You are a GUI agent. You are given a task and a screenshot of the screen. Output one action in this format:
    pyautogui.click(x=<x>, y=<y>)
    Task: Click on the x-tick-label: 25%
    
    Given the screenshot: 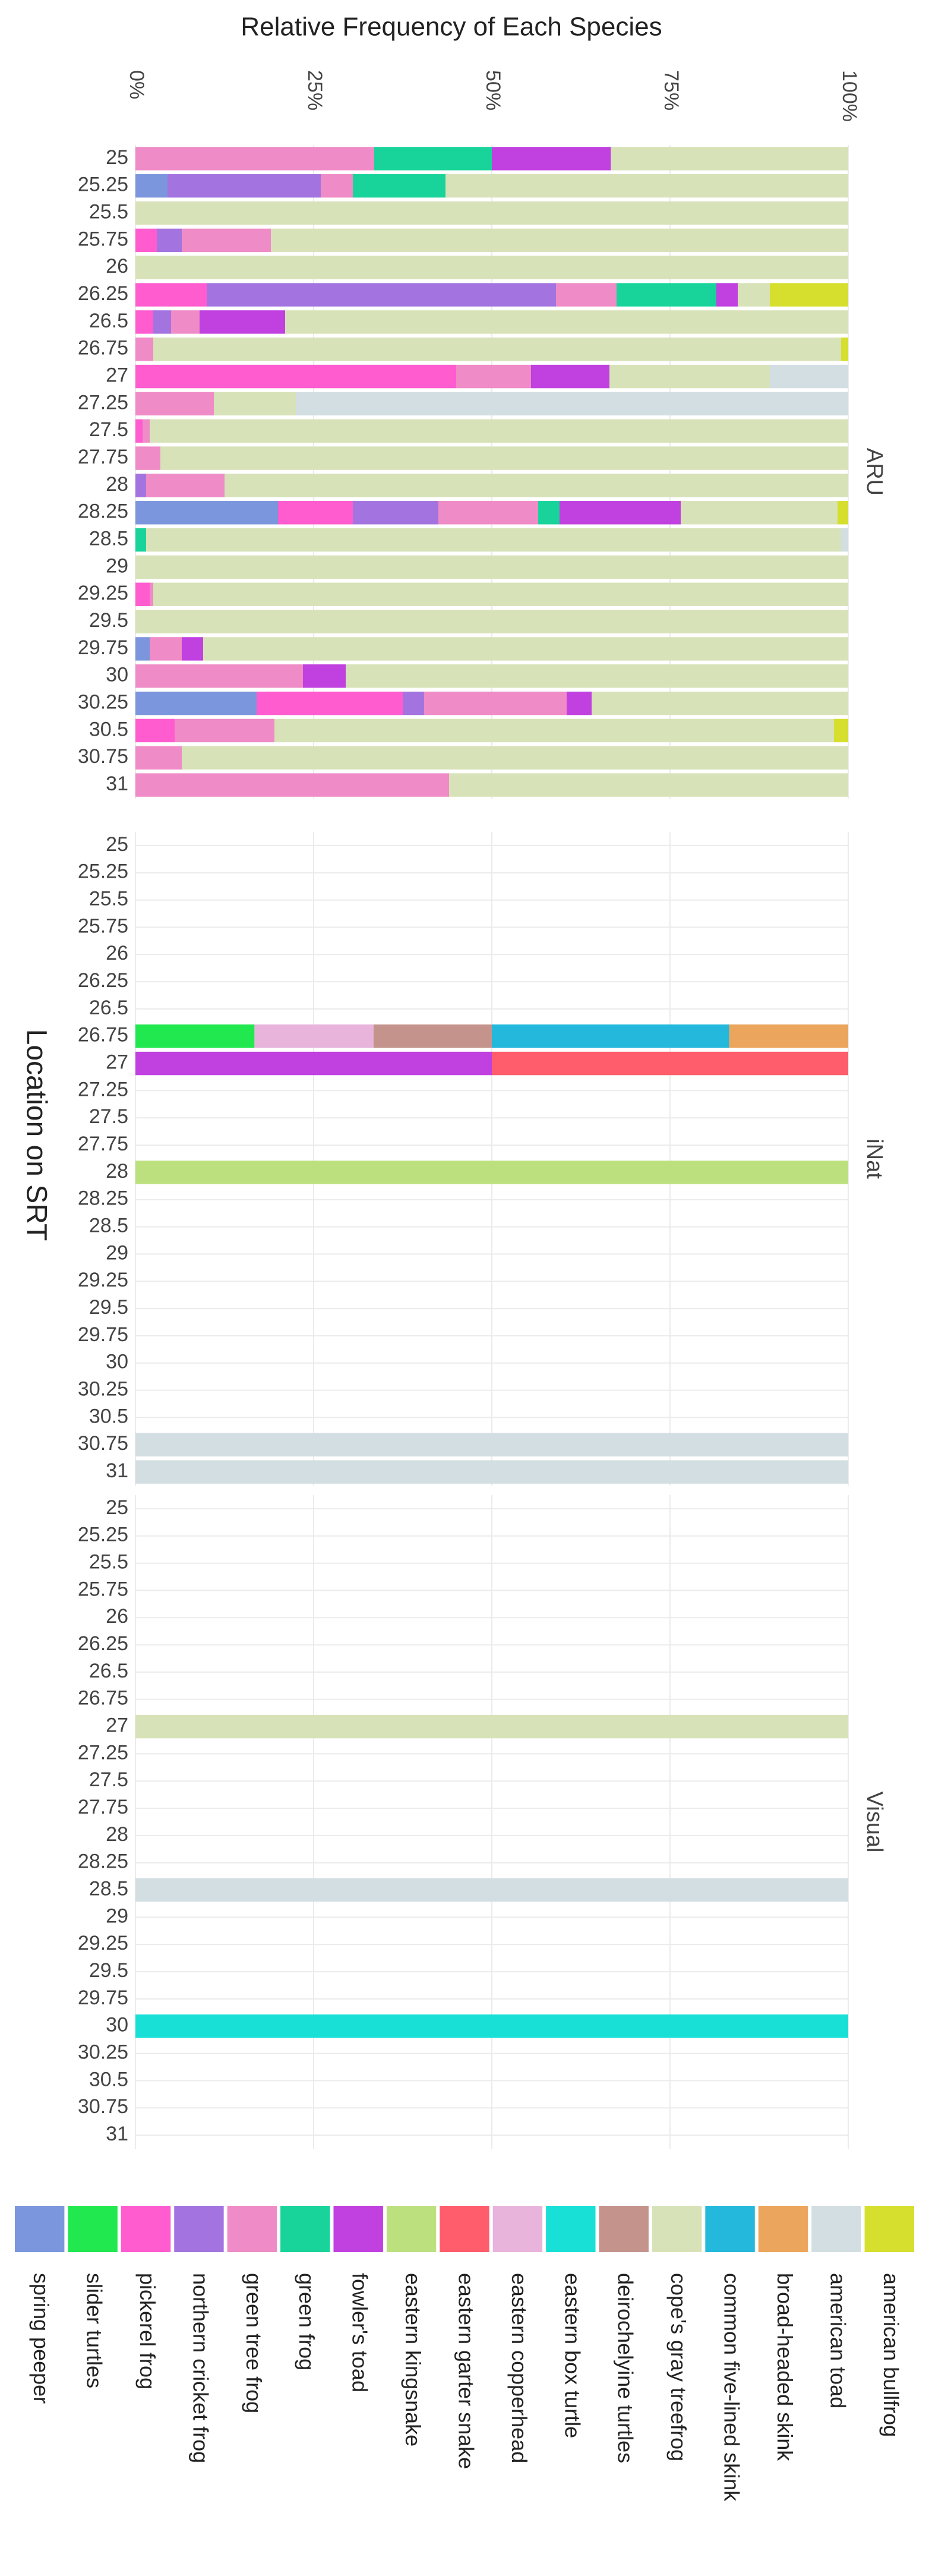 What is the action you would take?
    pyautogui.click(x=315, y=90)
    